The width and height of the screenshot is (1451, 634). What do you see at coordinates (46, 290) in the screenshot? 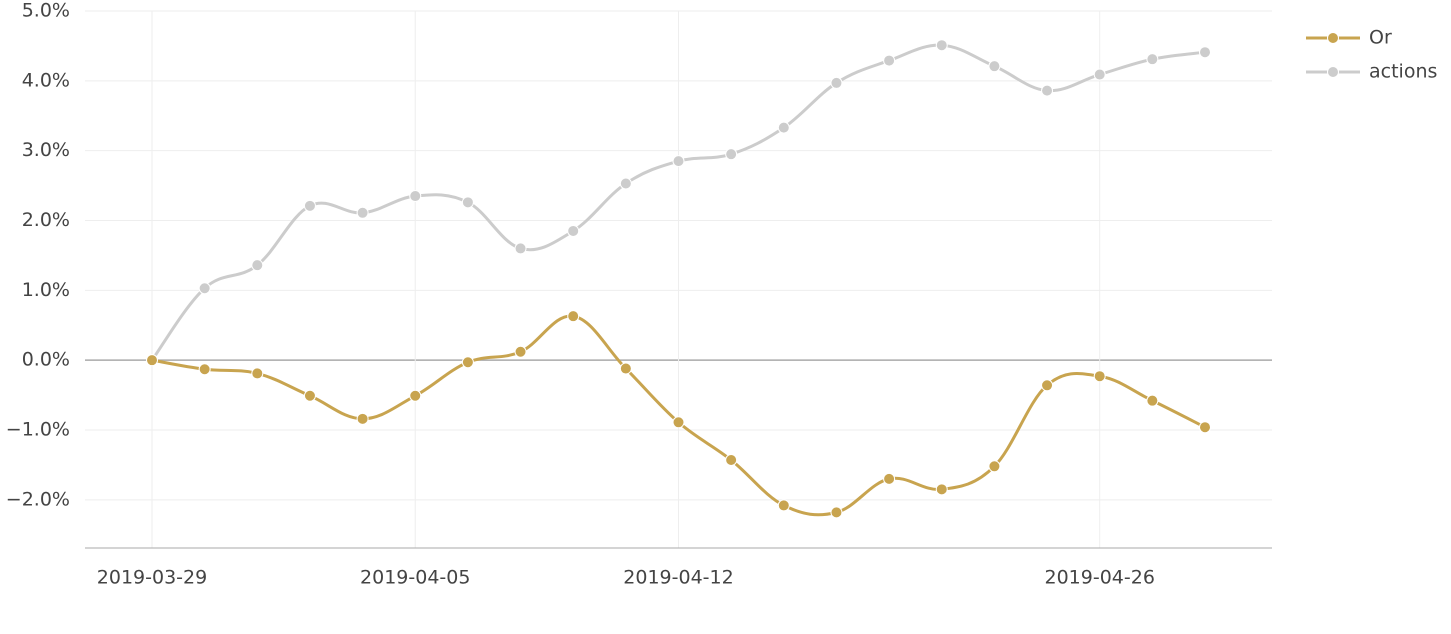
I see `y-tick-label: 1.0%` at bounding box center [46, 290].